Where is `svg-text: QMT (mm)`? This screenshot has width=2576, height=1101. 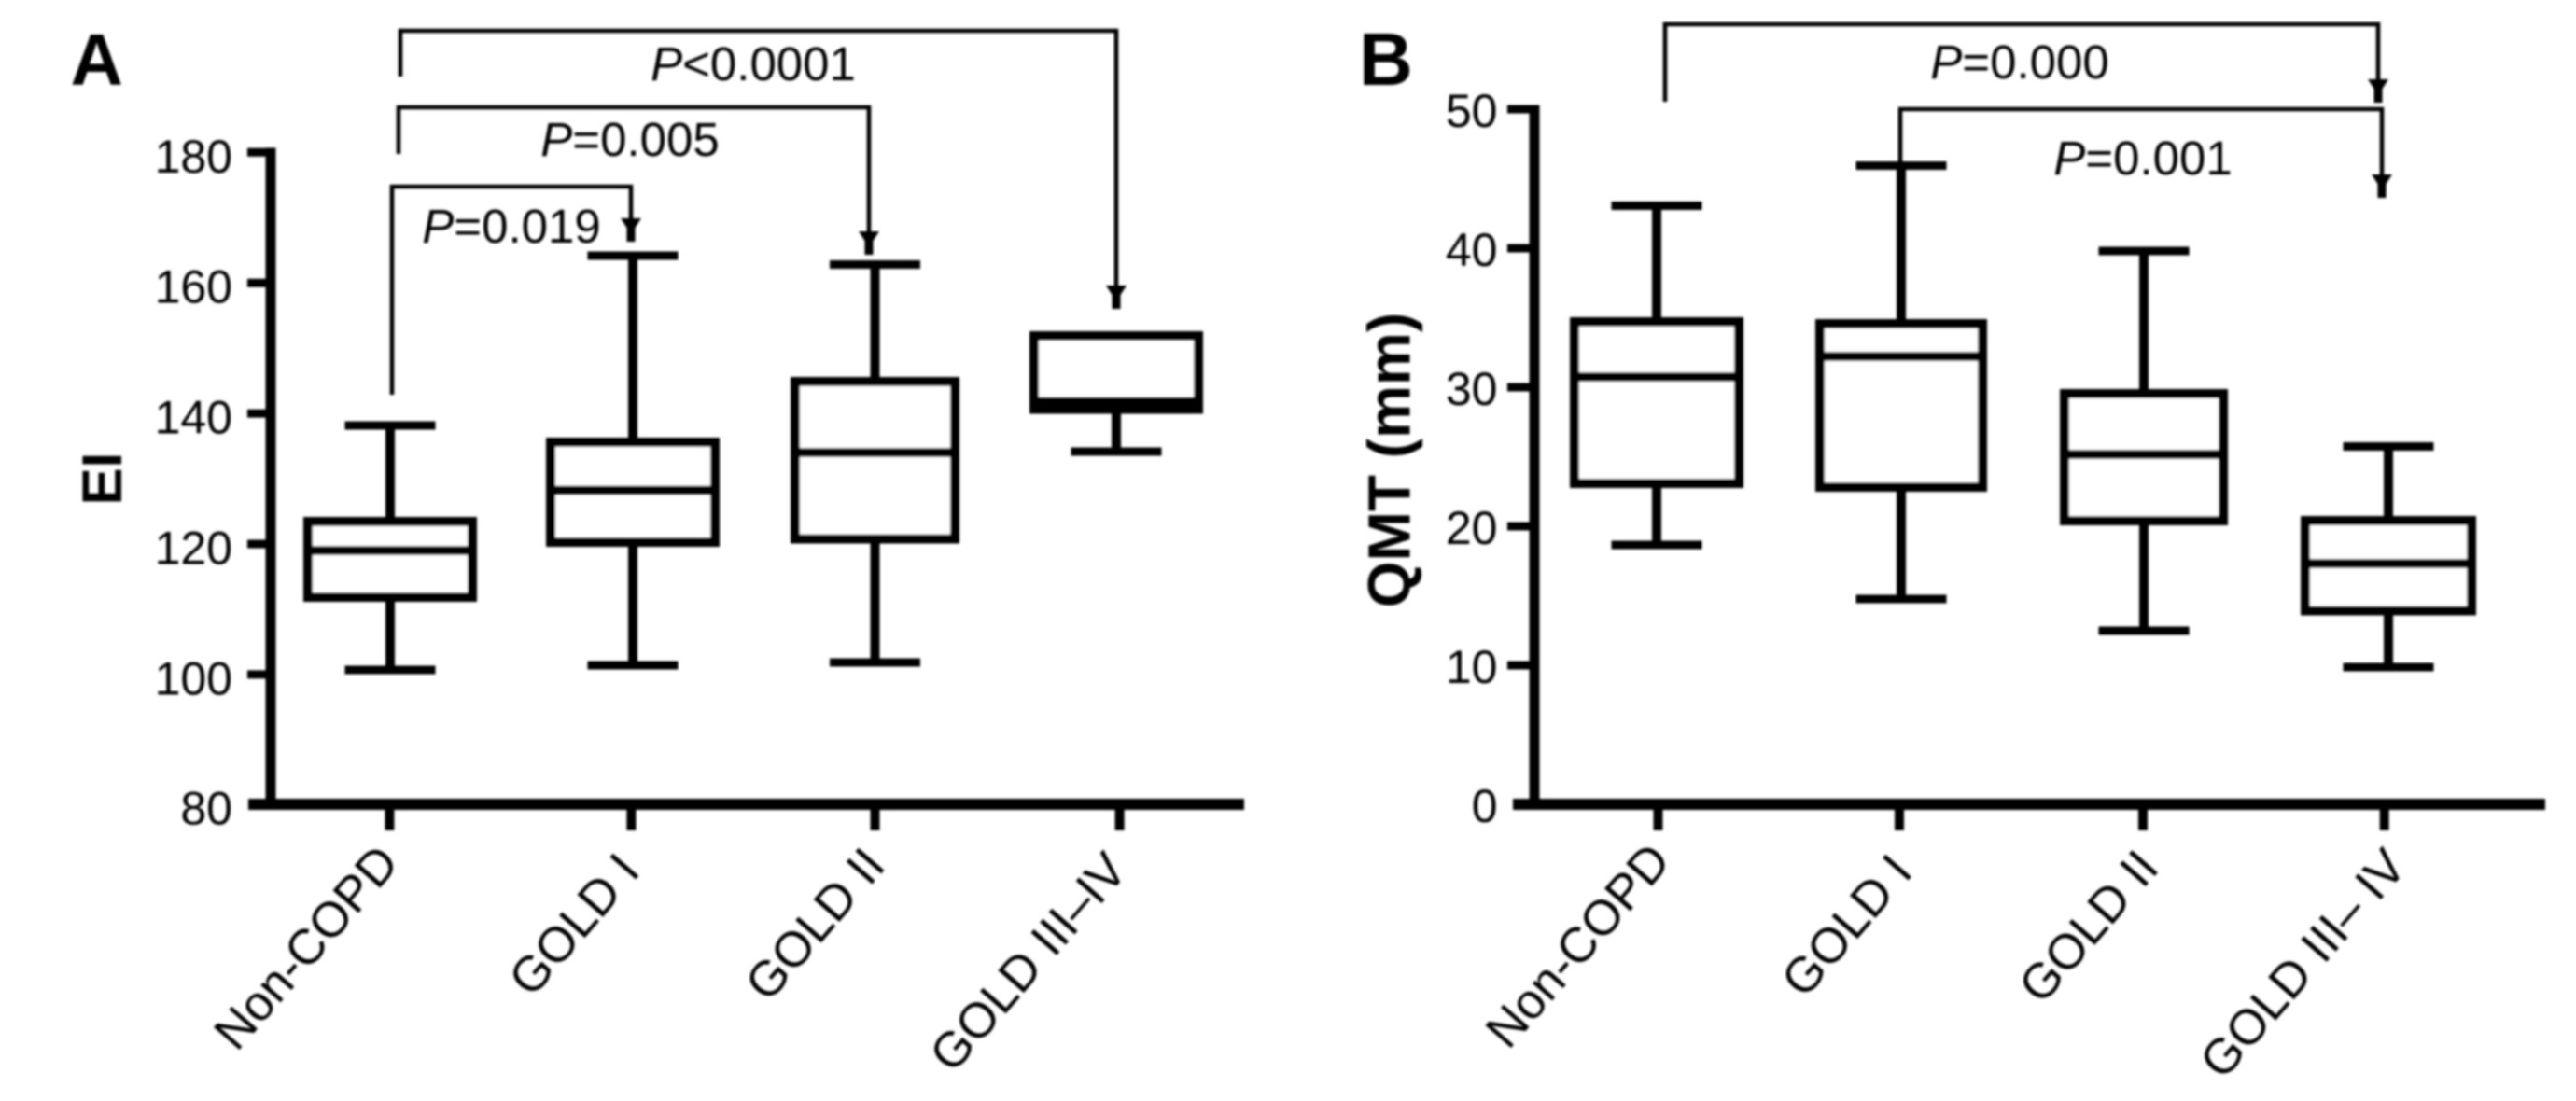 svg-text: QMT (mm) is located at coordinates (1389, 460).